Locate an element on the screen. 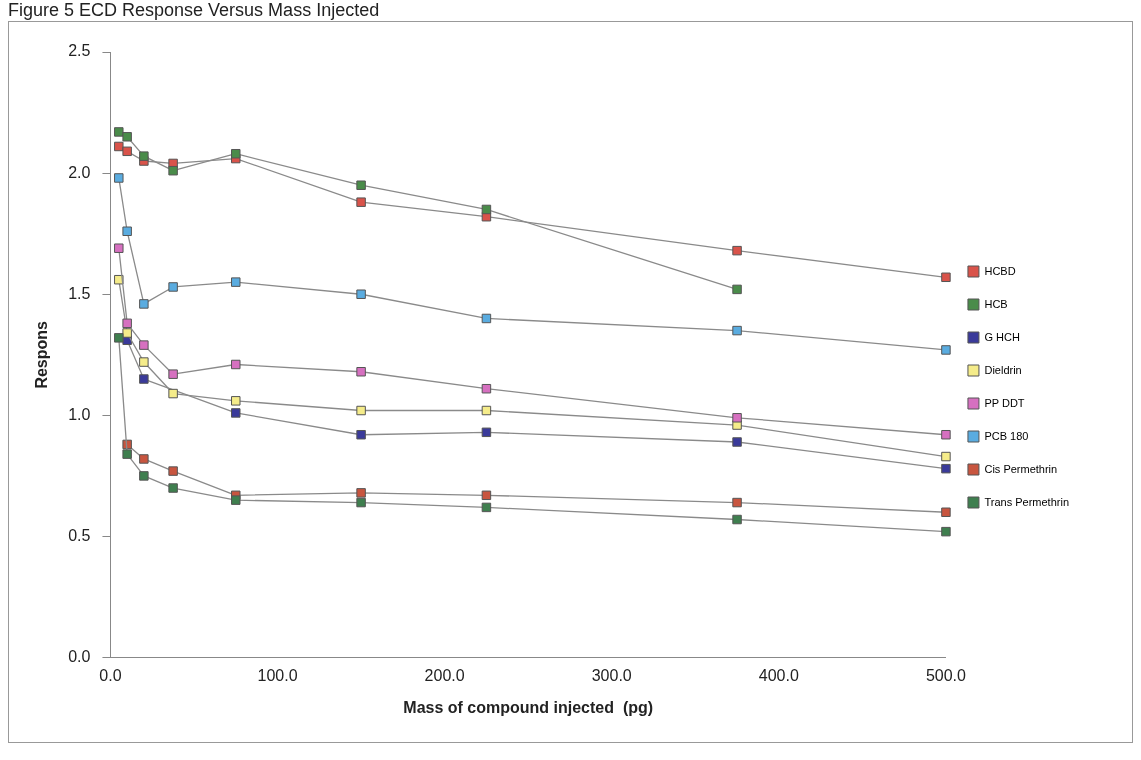 This screenshot has width=1141, height=760. x-axis-title: Mass of compound injected (pg) is located at coordinates (528, 707).